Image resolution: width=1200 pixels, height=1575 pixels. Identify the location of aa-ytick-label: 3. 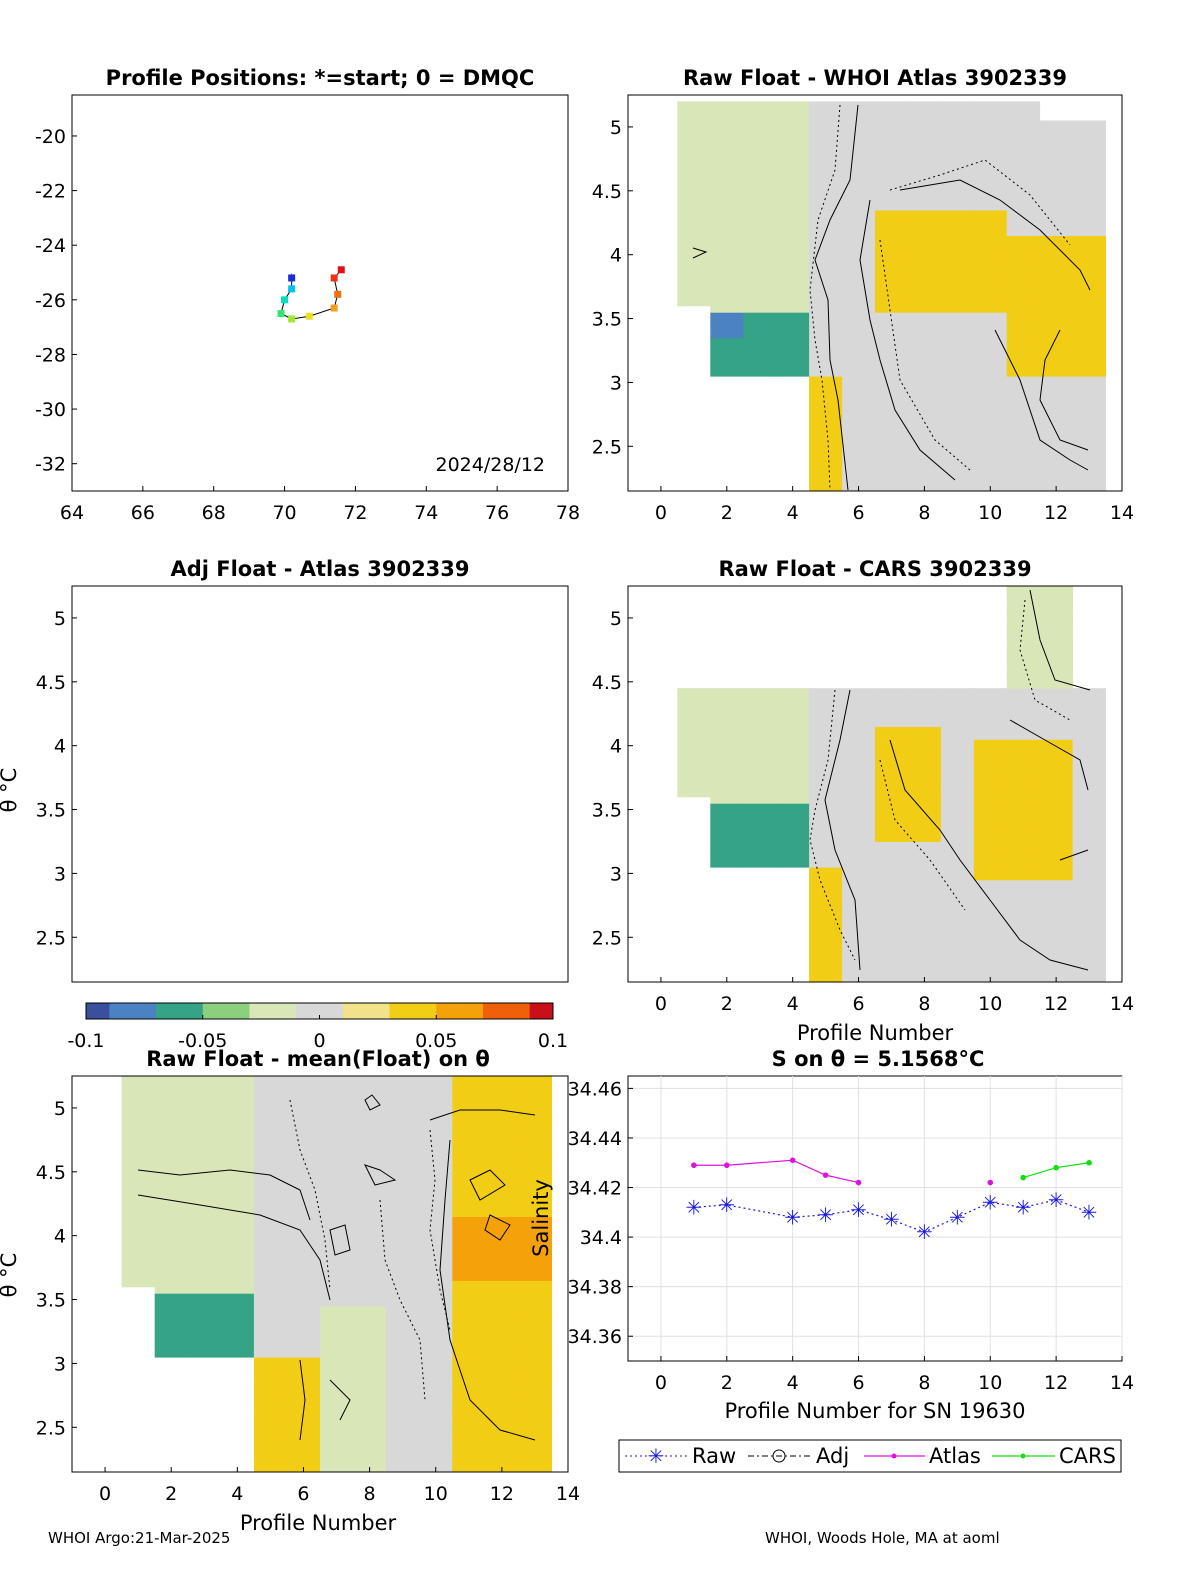
(60, 874).